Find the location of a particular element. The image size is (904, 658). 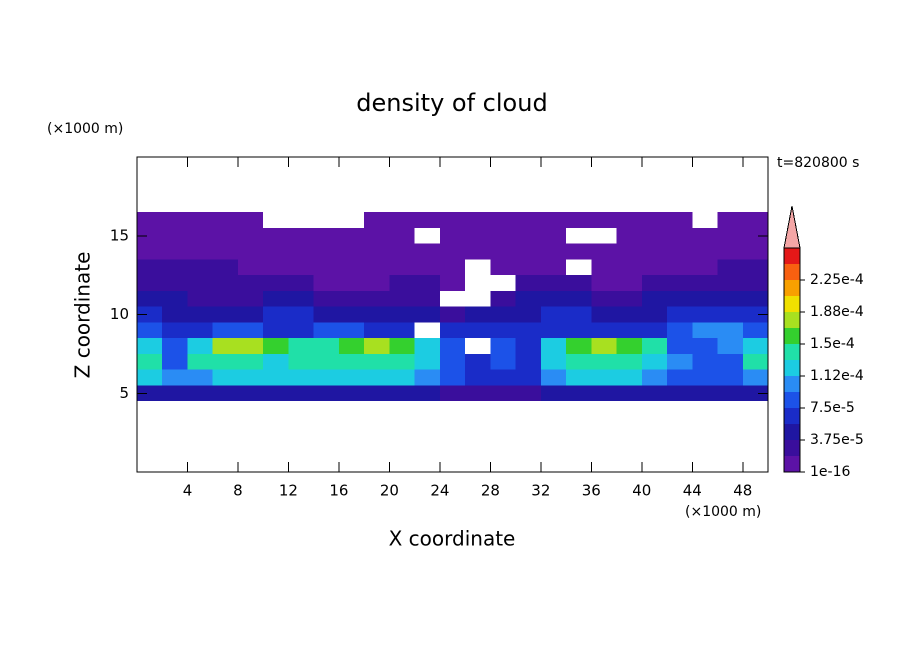

y-axis-label: Z coordinate is located at coordinates (83, 315).